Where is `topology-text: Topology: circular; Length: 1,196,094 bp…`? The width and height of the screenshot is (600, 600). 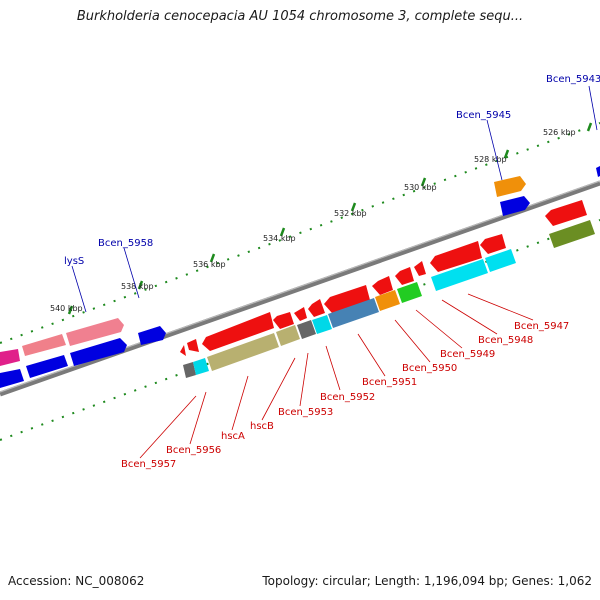 topology-text: Topology: circular; Length: 1,196,094 bp… is located at coordinates (427, 581).